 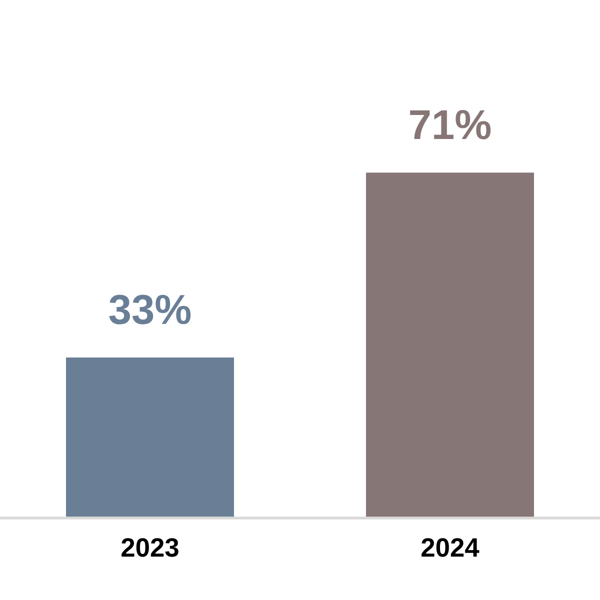 What do you see at coordinates (451, 547) in the screenshot?
I see `x-tick-label: 2024` at bounding box center [451, 547].